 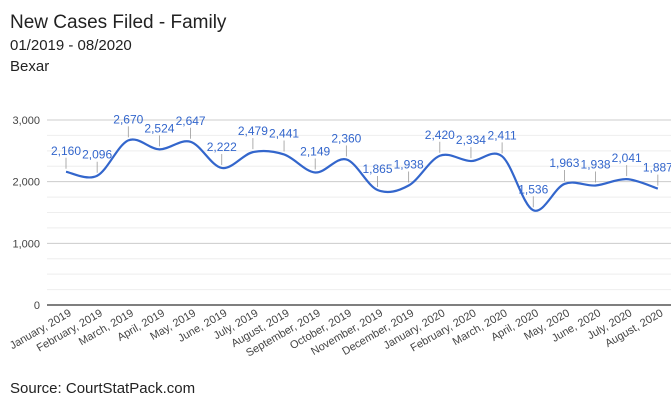 I want to click on data-label: 1,865, so click(x=377, y=169).